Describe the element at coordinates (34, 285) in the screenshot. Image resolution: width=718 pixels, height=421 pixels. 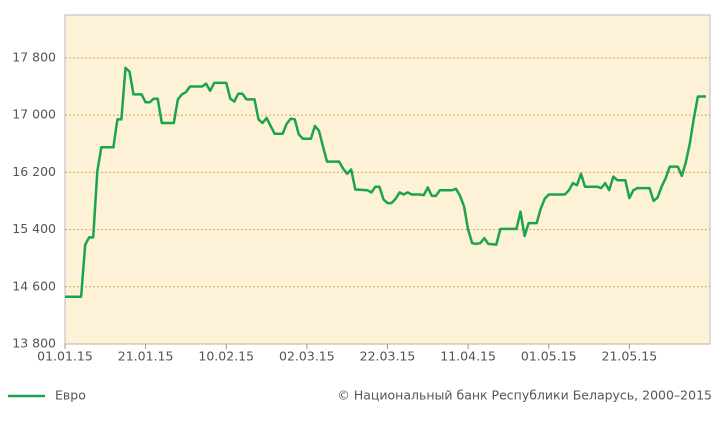
I see `y-tick-label: 14 600` at that location.